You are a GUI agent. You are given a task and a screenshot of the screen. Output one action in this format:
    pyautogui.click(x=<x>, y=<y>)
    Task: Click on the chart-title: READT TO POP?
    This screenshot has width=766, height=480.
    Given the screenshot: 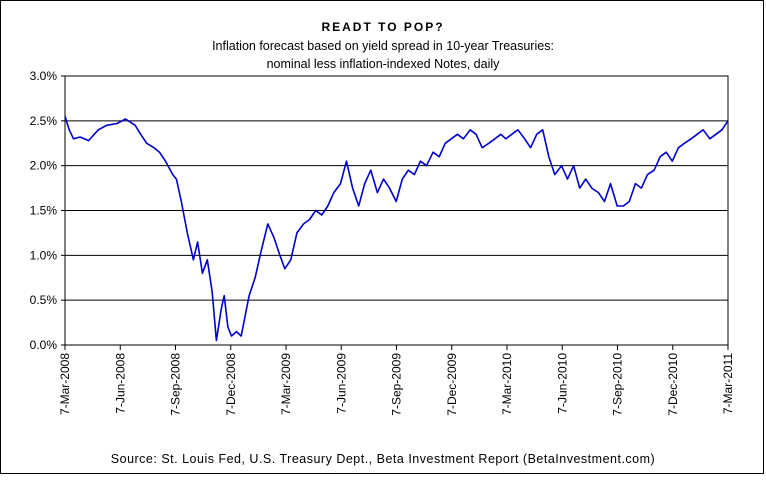 What is the action you would take?
    pyautogui.click(x=382, y=27)
    